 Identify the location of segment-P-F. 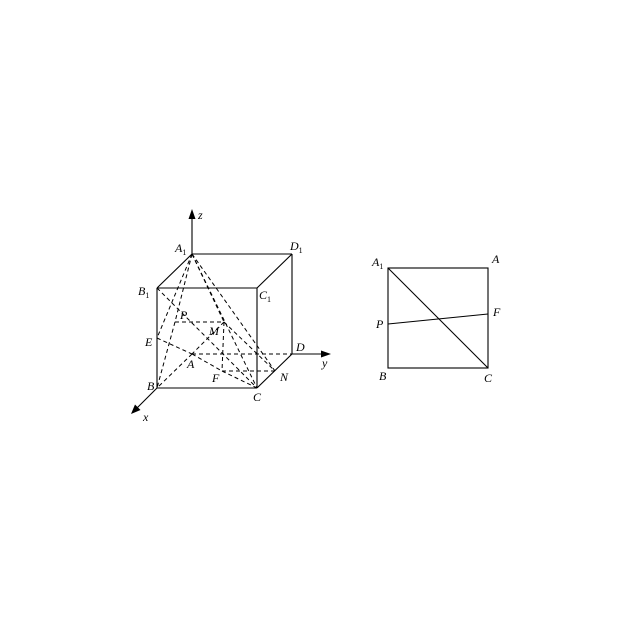
(438, 319).